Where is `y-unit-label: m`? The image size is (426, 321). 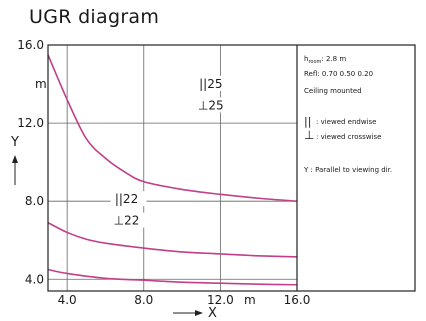 y-unit-label: m is located at coordinates (41, 84).